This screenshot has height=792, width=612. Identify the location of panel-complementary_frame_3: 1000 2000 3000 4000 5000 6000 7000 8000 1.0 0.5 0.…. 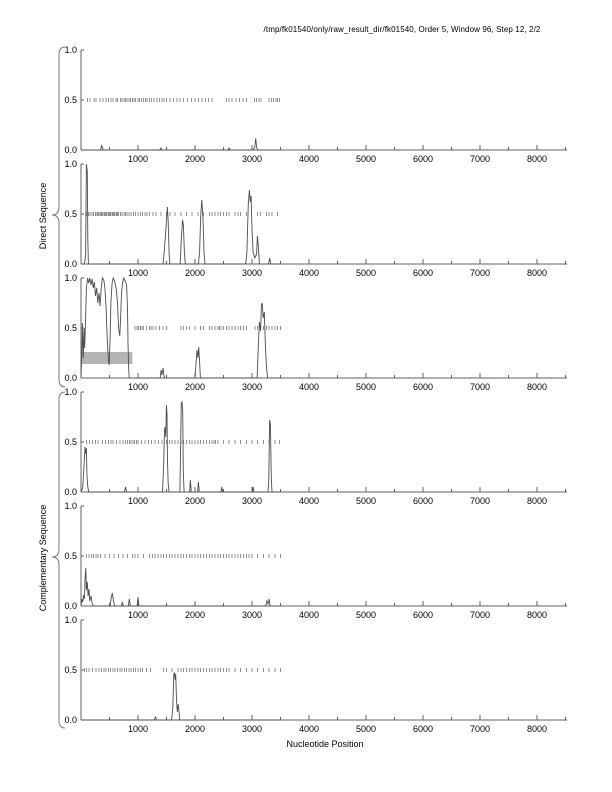
(315, 674).